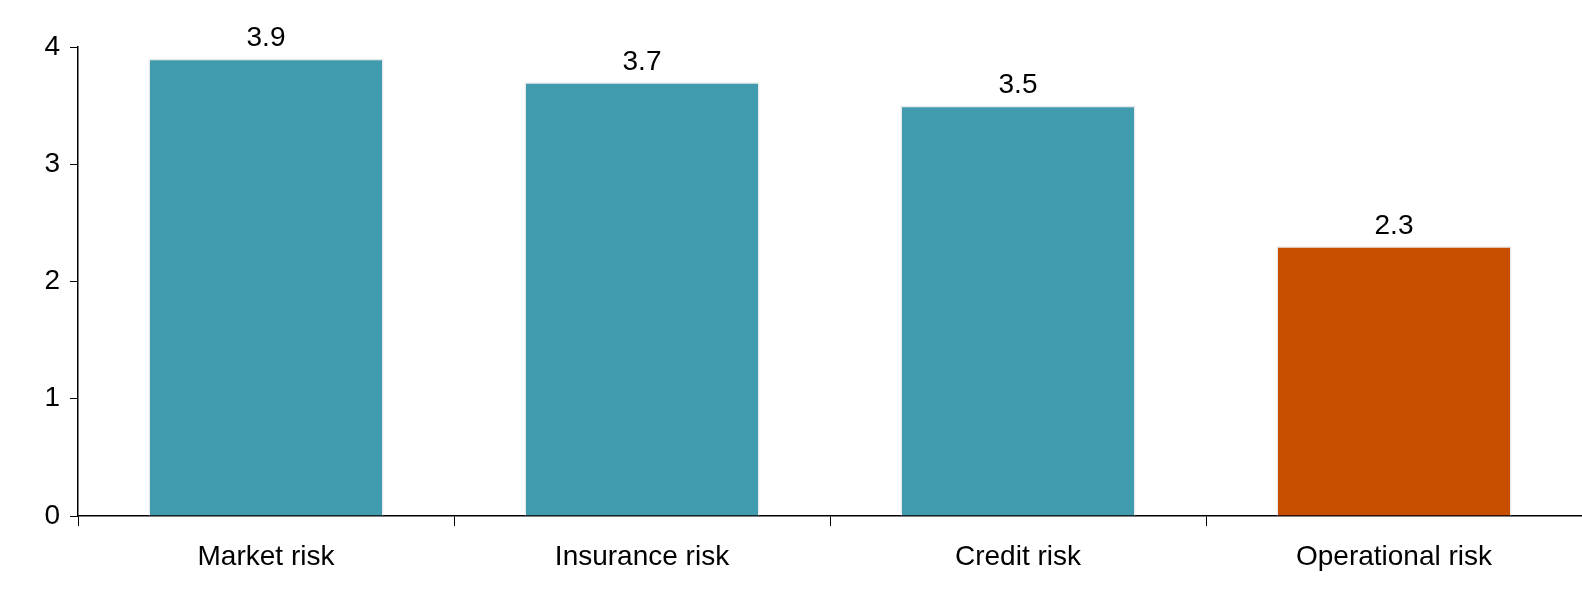 The width and height of the screenshot is (1582, 589). I want to click on data-label: 3.5, so click(1018, 84).